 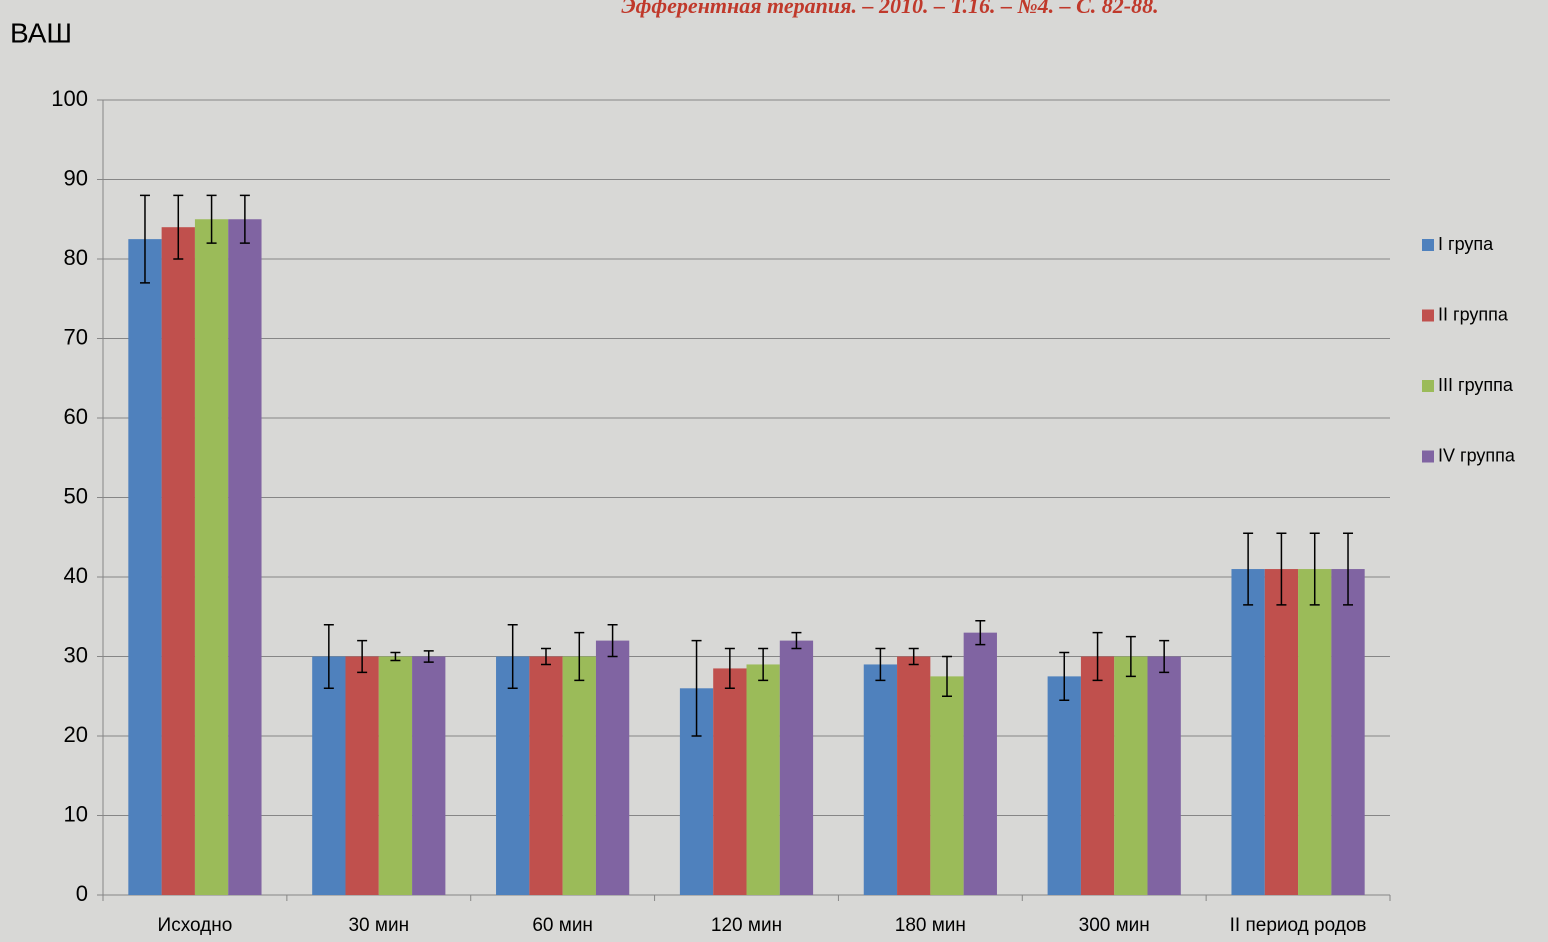 What do you see at coordinates (76, 654) in the screenshot?
I see `y-tick-label: 30` at bounding box center [76, 654].